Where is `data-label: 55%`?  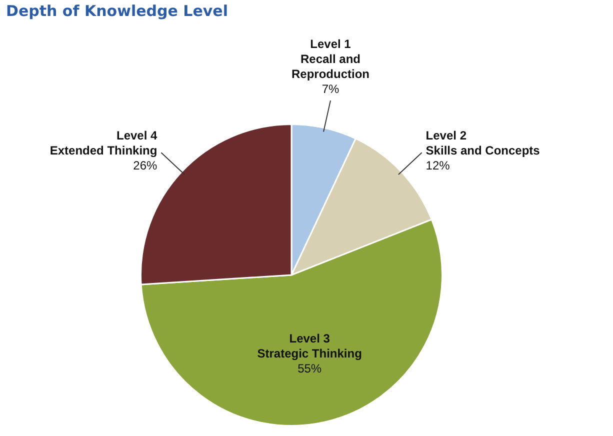
data-label: 55% is located at coordinates (310, 369).